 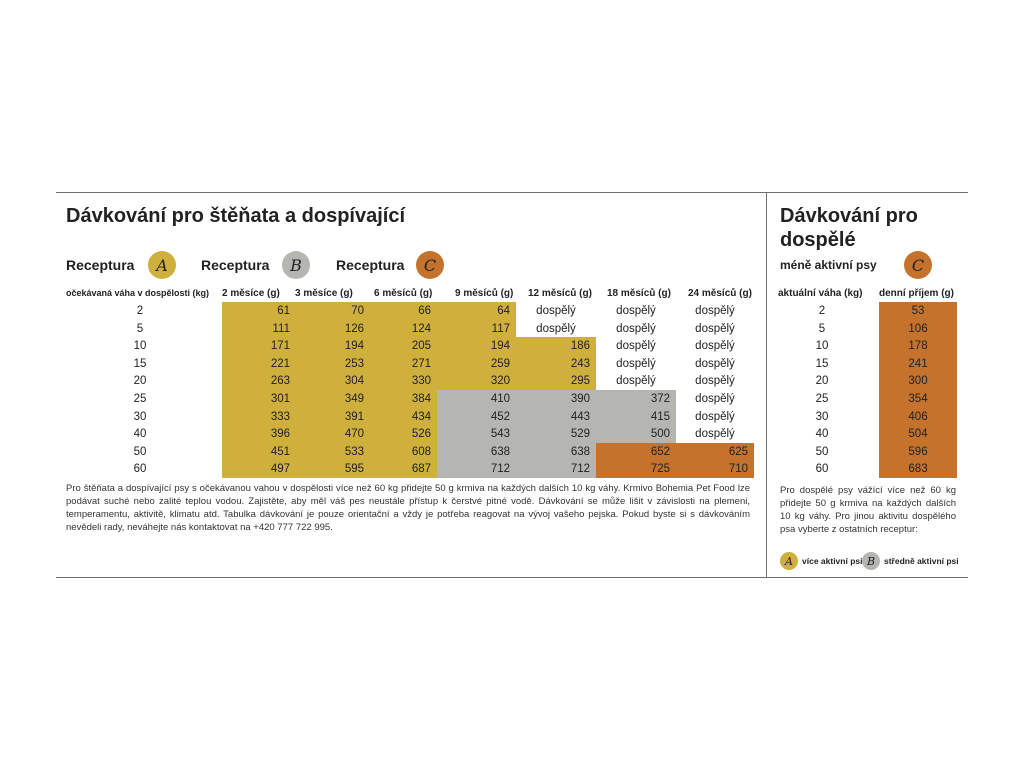 I want to click on adult-weight-cell: 30, so click(x=822, y=416).